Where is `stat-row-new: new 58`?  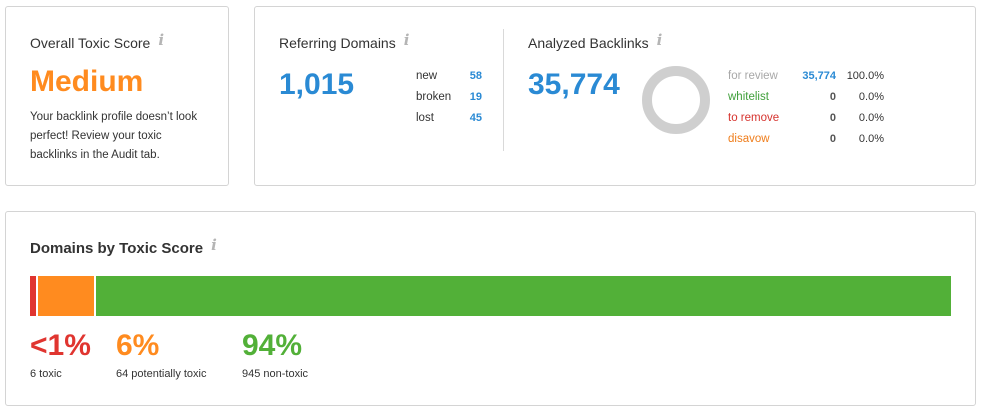 stat-row-new: new 58 is located at coordinates (449, 75).